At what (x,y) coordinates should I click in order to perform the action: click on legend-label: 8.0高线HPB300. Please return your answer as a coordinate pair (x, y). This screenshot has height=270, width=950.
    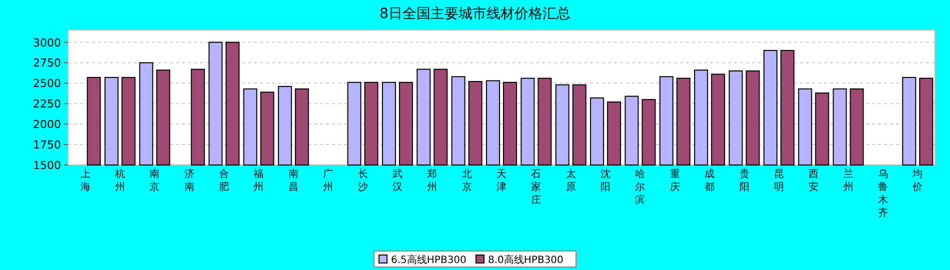
    Looking at the image, I should click on (526, 260).